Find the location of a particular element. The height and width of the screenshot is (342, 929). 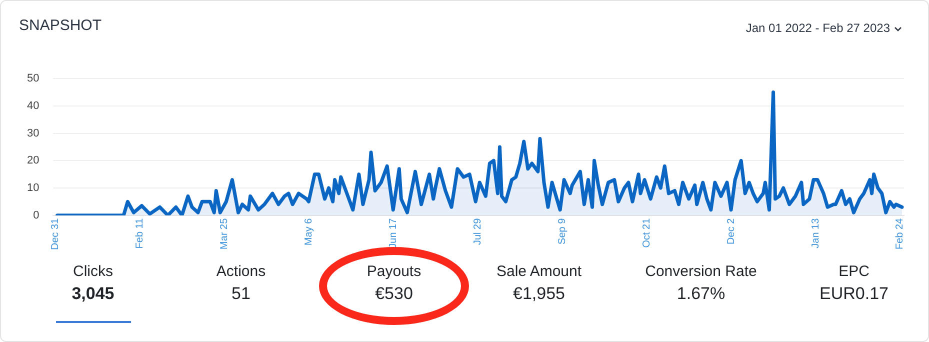

category-label: Sale Amount is located at coordinates (539, 271).